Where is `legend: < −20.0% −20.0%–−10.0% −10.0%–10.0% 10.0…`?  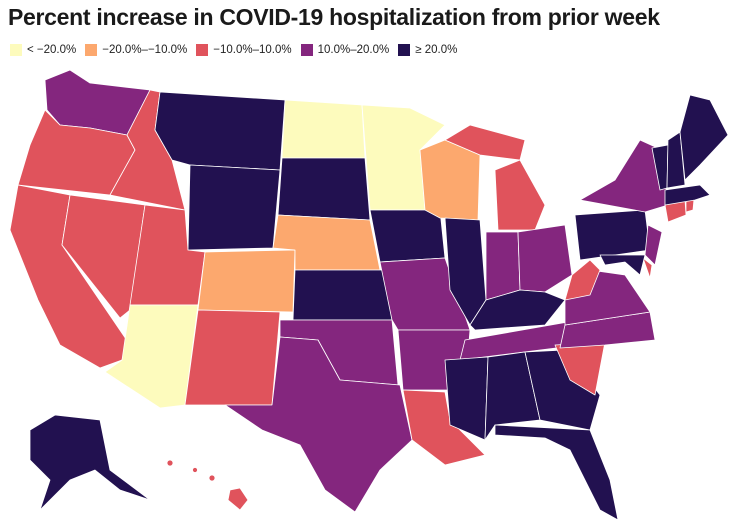
legend: < −20.0% −20.0%–−10.0% −10.0%–10.0% 10.0… is located at coordinates (238, 50).